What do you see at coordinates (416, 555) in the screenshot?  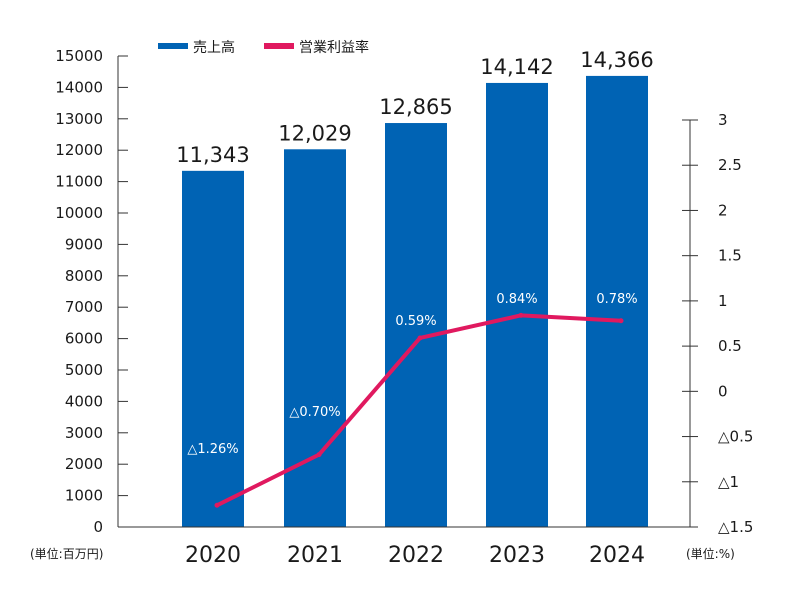 I see `x-tick-label: 2022` at bounding box center [416, 555].